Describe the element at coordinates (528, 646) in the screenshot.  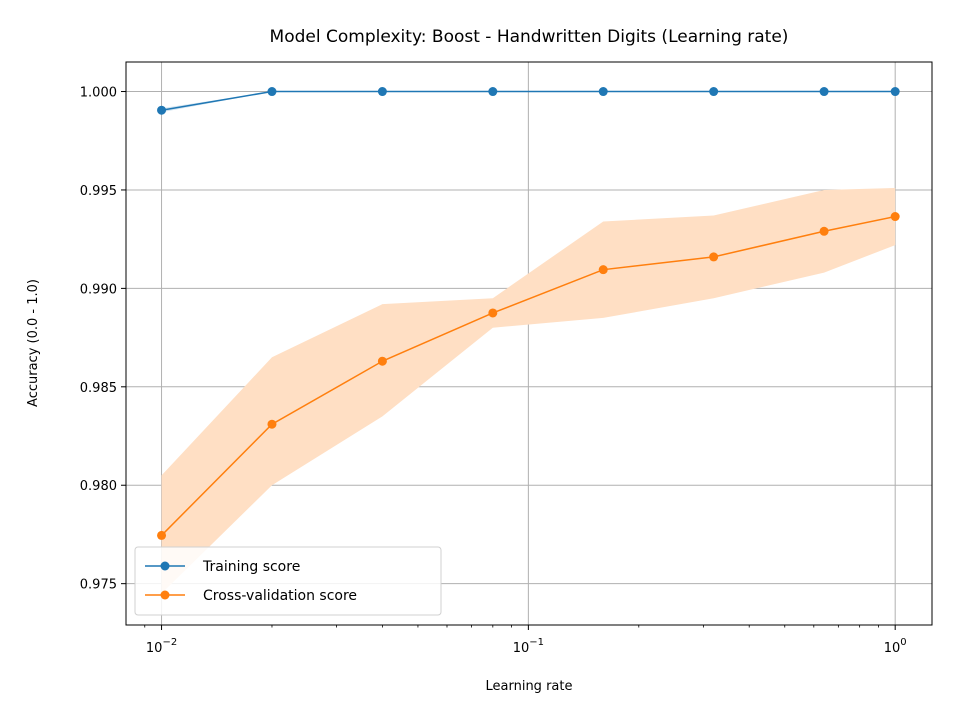
I see `x-tick-label: 10⁻¹` at that location.